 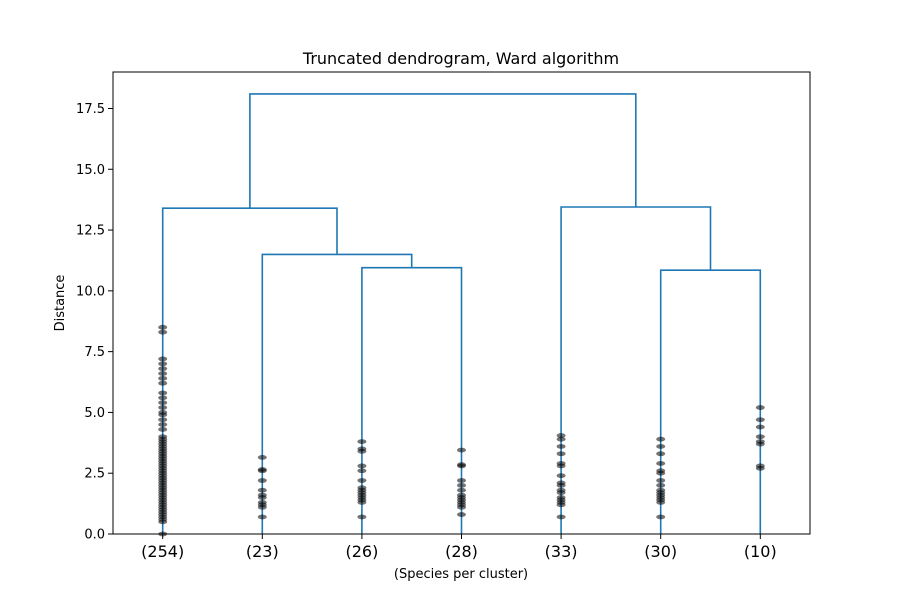 I want to click on y-axis-label: Distance, so click(x=60, y=303).